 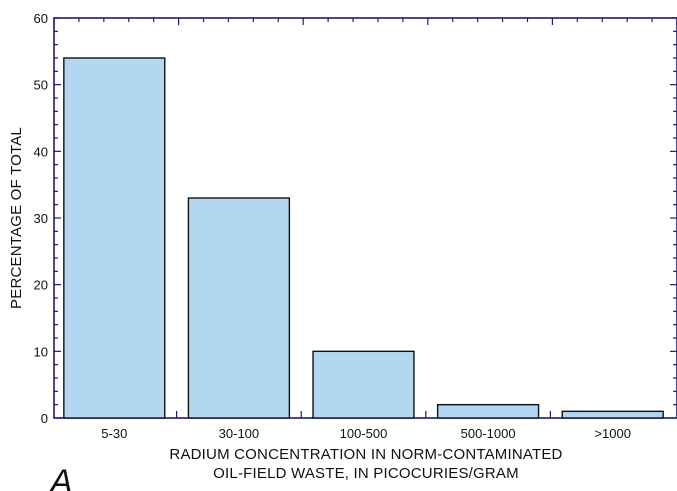 What do you see at coordinates (114, 433) in the screenshot?
I see `x-tick-label: 5-30` at bounding box center [114, 433].